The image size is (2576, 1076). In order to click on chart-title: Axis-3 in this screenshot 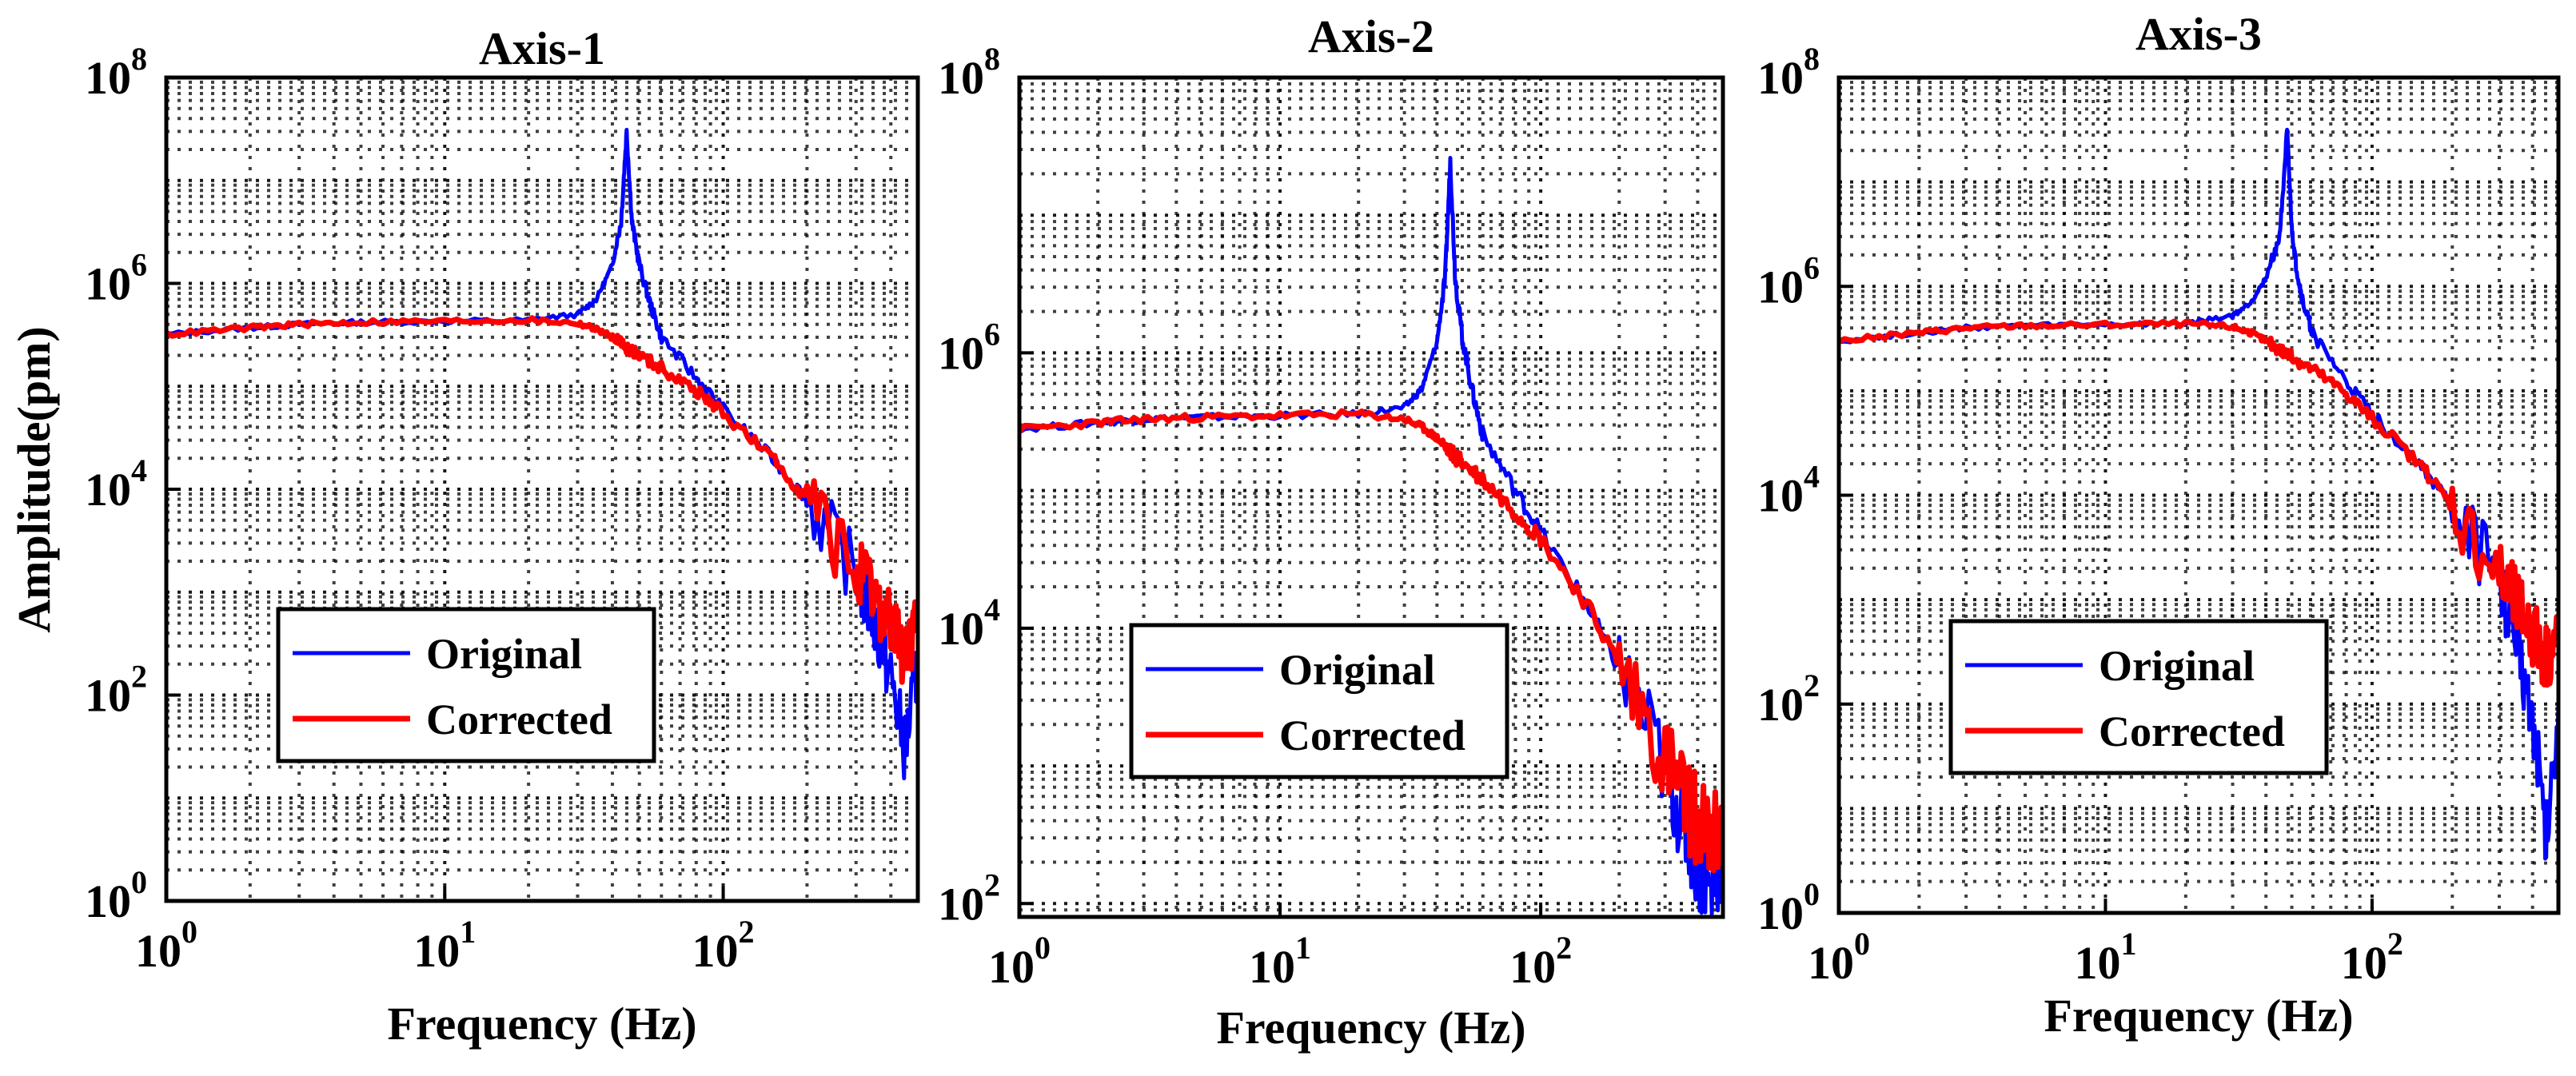, I will do `click(2198, 34)`.